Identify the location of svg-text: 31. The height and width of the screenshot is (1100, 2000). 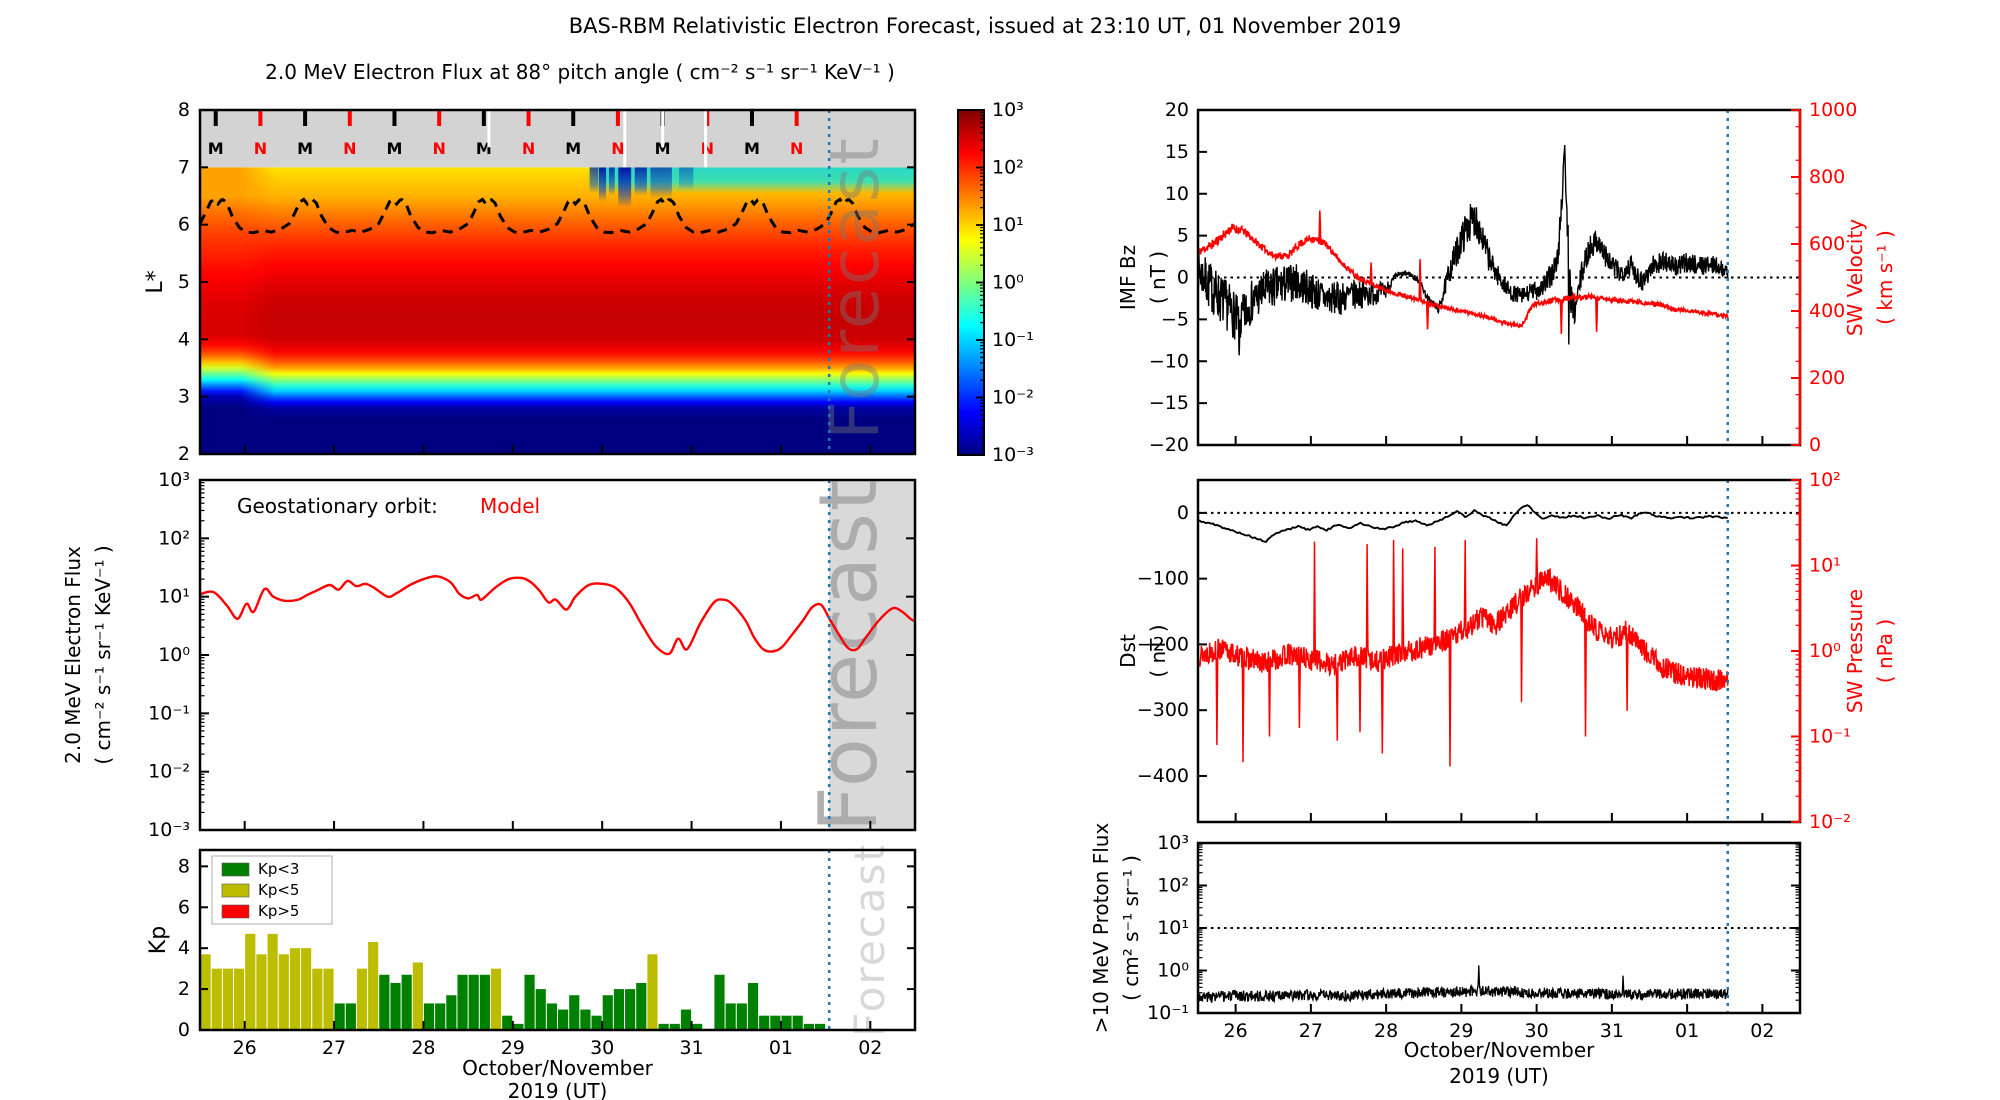
(1612, 1031).